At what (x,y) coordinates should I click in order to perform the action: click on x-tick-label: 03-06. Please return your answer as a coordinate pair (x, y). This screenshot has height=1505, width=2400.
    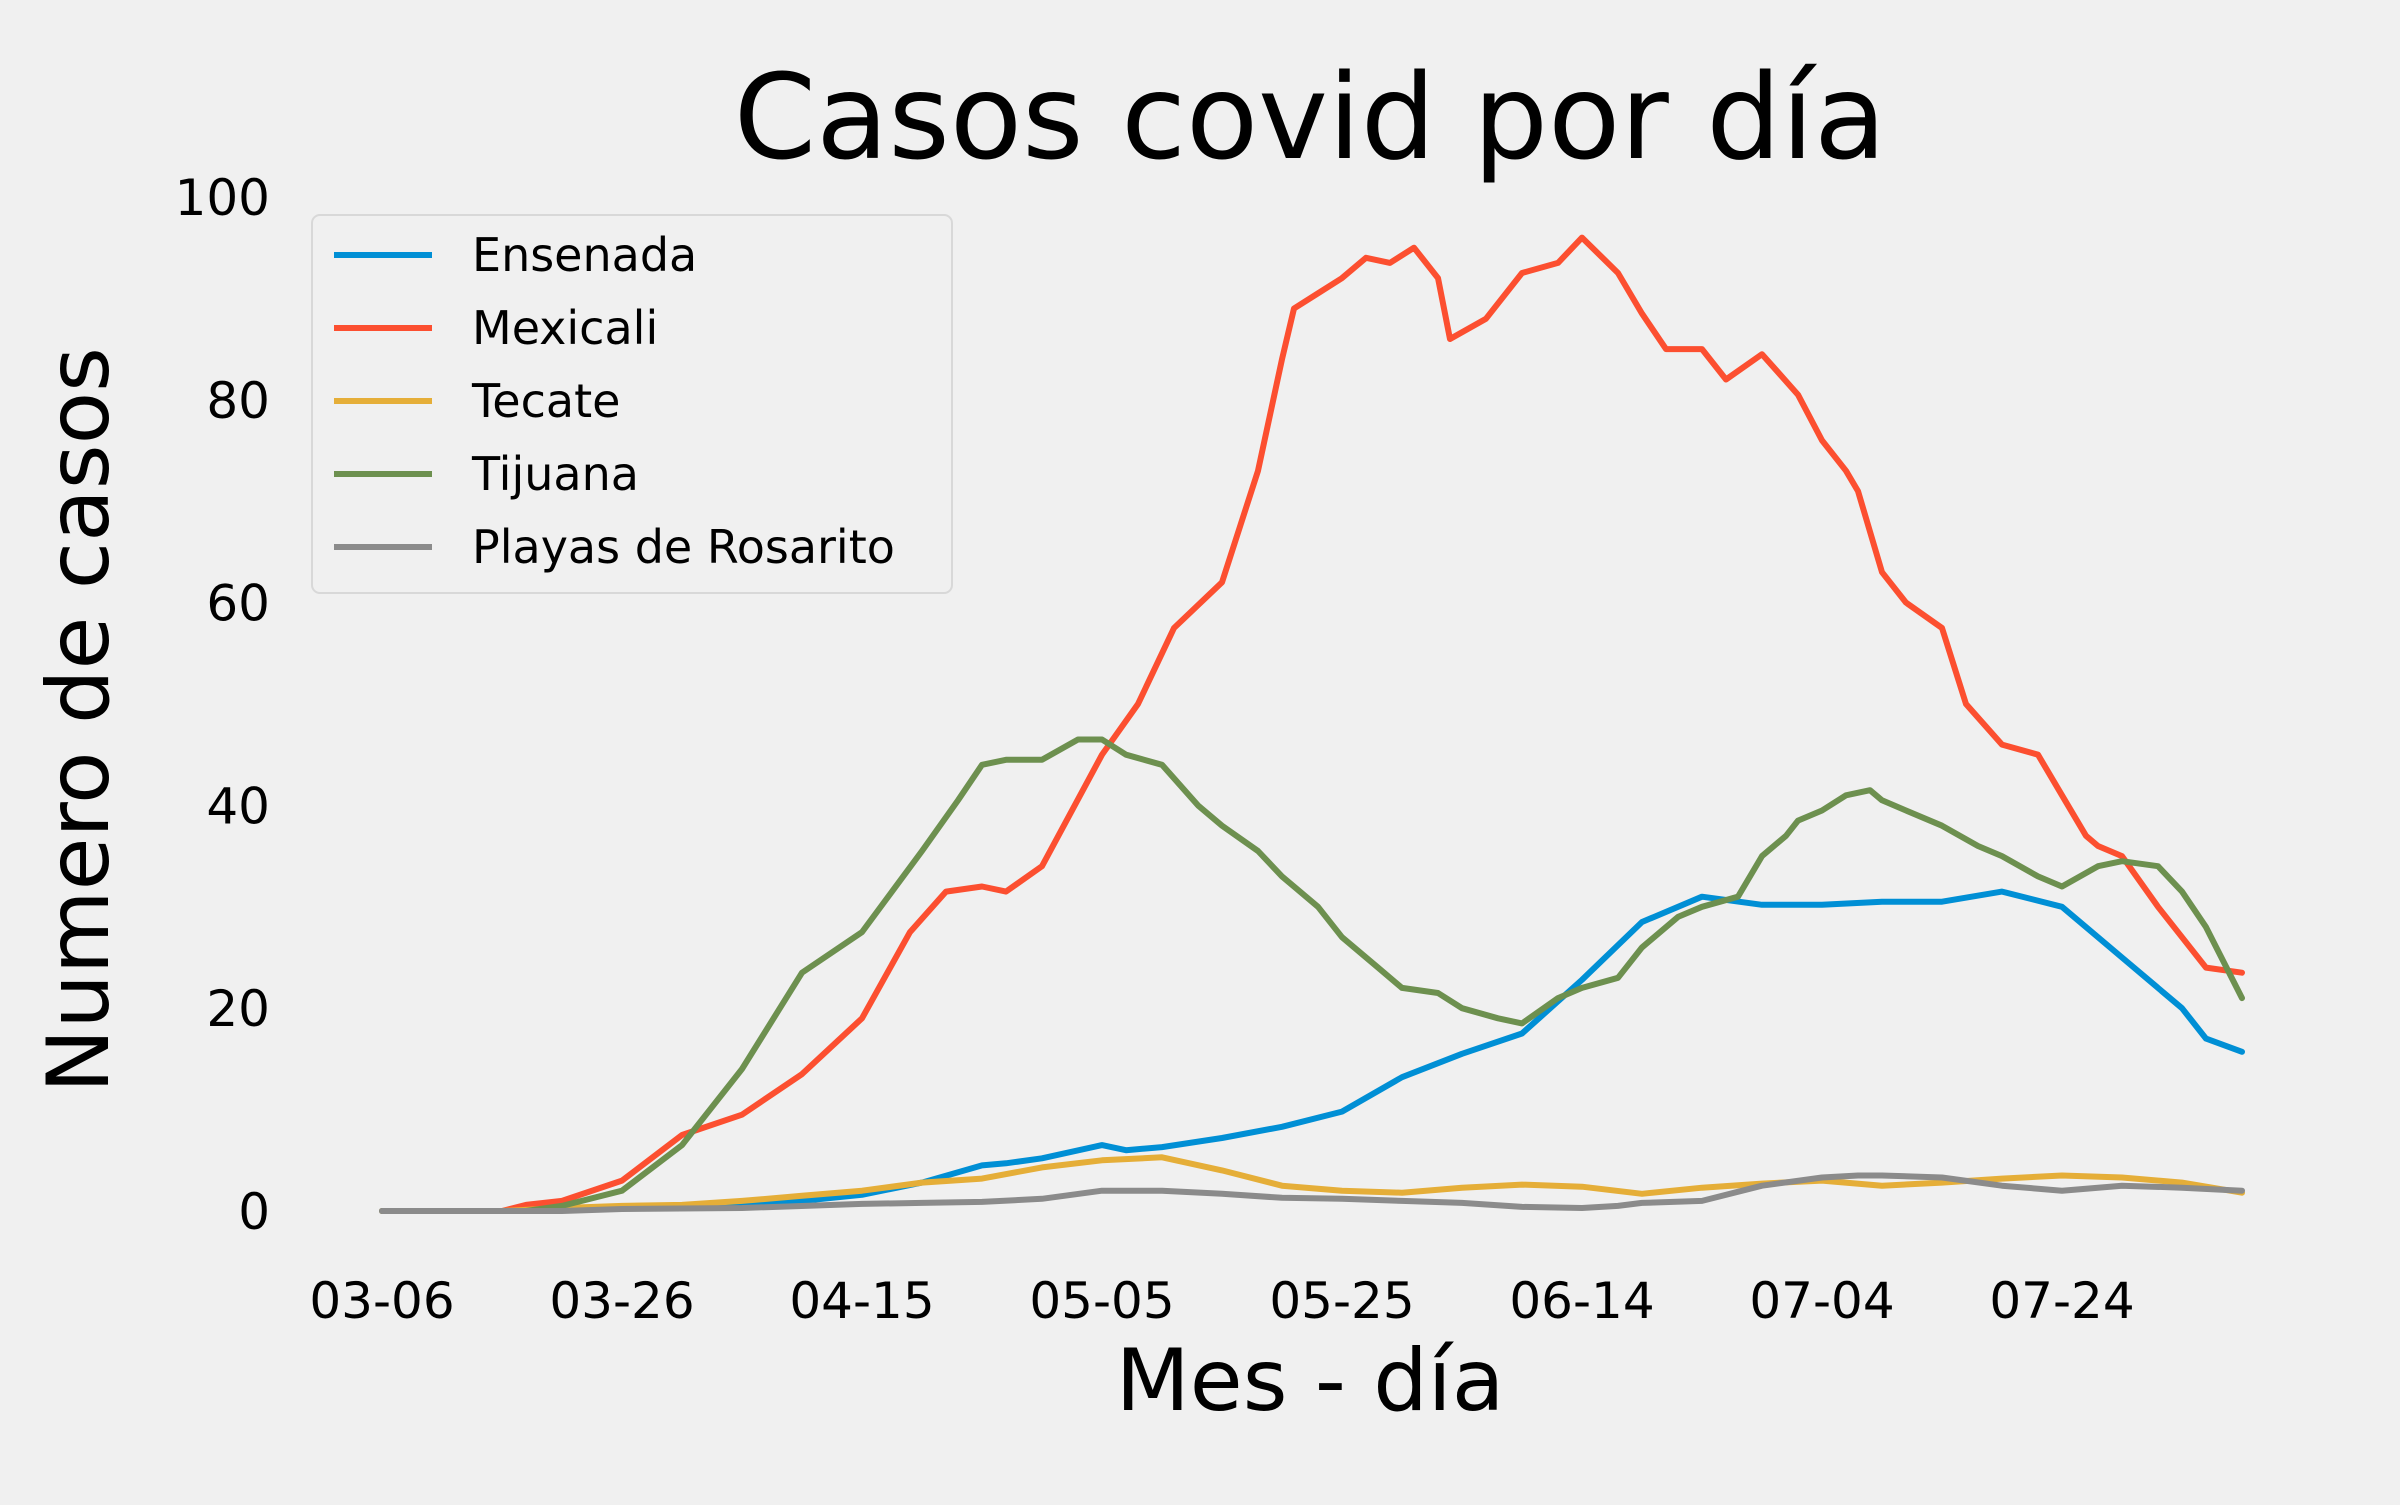
    Looking at the image, I should click on (381, 1301).